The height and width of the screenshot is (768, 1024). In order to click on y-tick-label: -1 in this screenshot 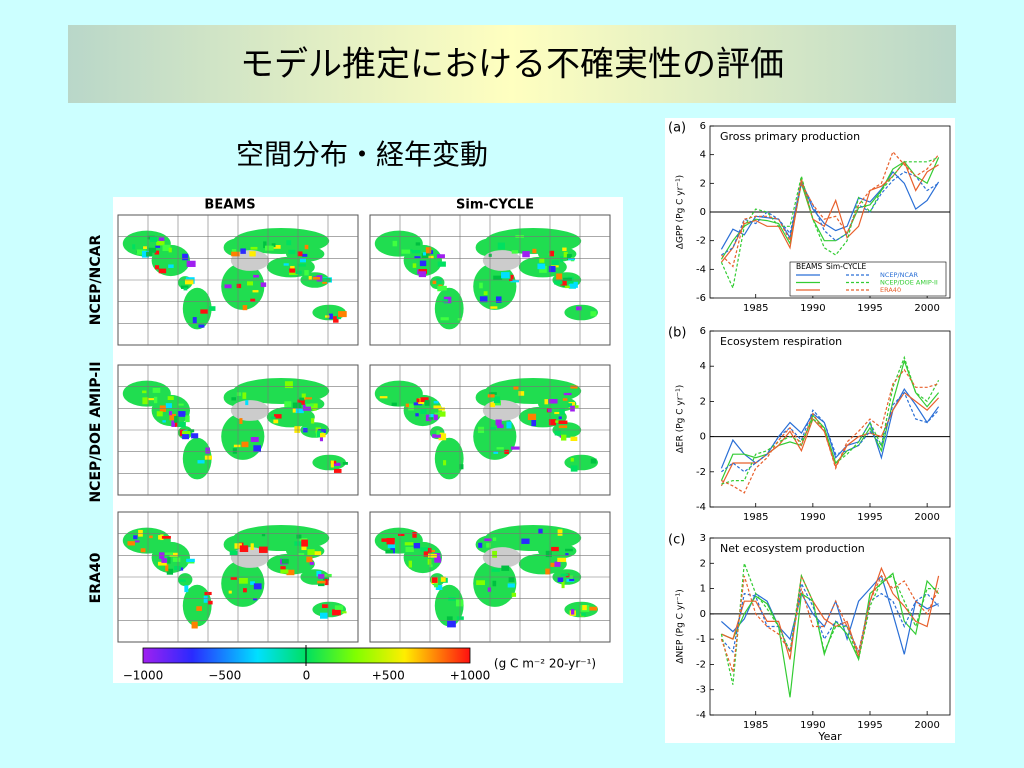, I will do `click(701, 639)`.